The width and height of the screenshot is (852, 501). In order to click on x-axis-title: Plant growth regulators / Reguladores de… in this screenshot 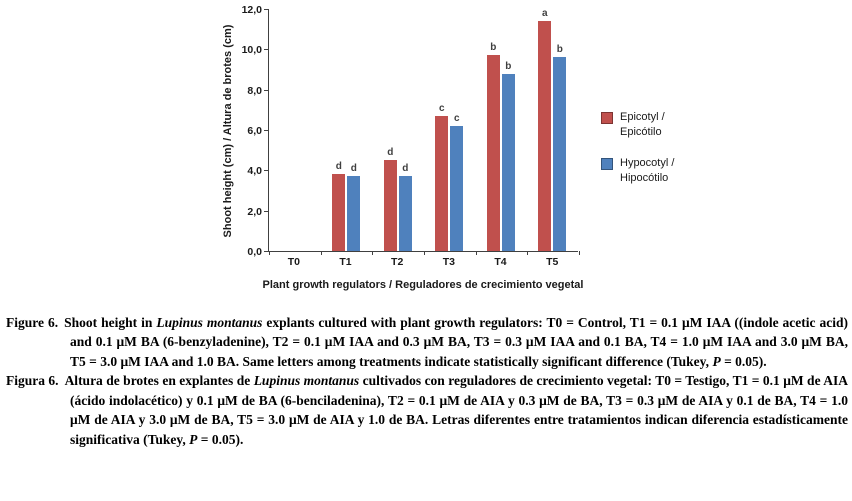, I will do `click(423, 285)`.